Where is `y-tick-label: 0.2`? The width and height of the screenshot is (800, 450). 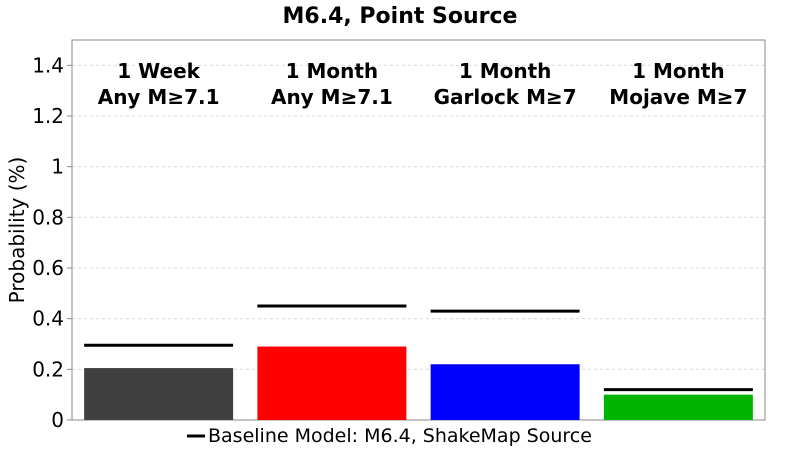 y-tick-label: 0.2 is located at coordinates (48, 369).